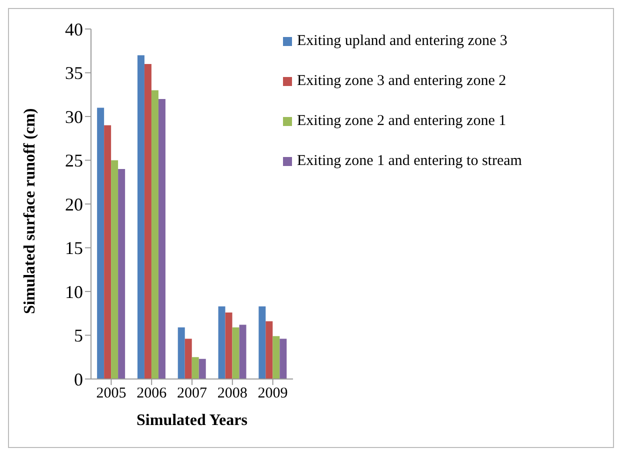 The image size is (622, 456). Describe the element at coordinates (409, 161) in the screenshot. I see `legend-label: Exiting zone 1 and entering to stream` at that location.